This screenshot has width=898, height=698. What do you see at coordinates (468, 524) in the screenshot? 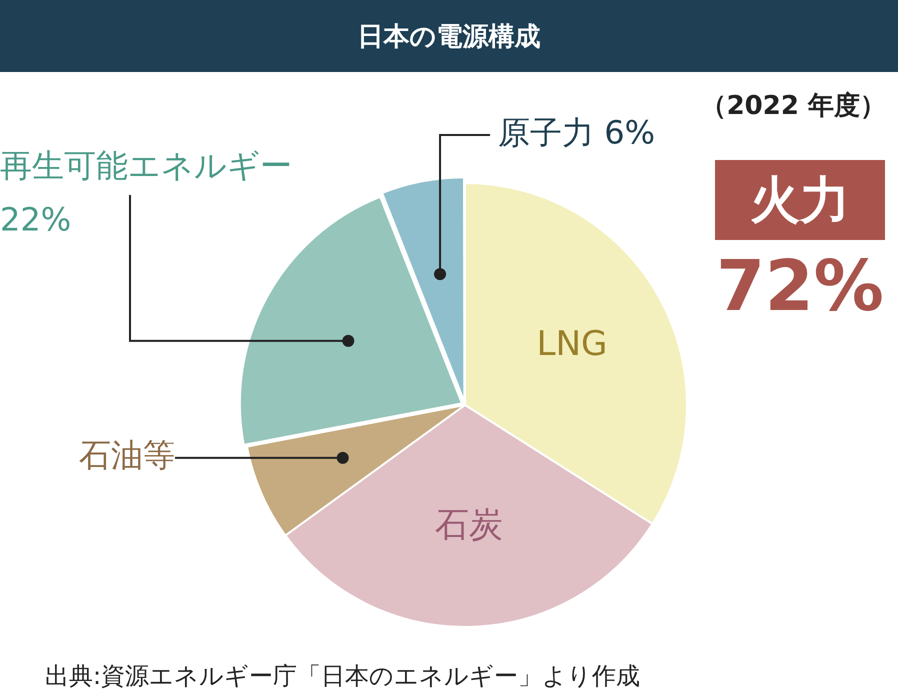
I see `slice-label: 石炭` at bounding box center [468, 524].